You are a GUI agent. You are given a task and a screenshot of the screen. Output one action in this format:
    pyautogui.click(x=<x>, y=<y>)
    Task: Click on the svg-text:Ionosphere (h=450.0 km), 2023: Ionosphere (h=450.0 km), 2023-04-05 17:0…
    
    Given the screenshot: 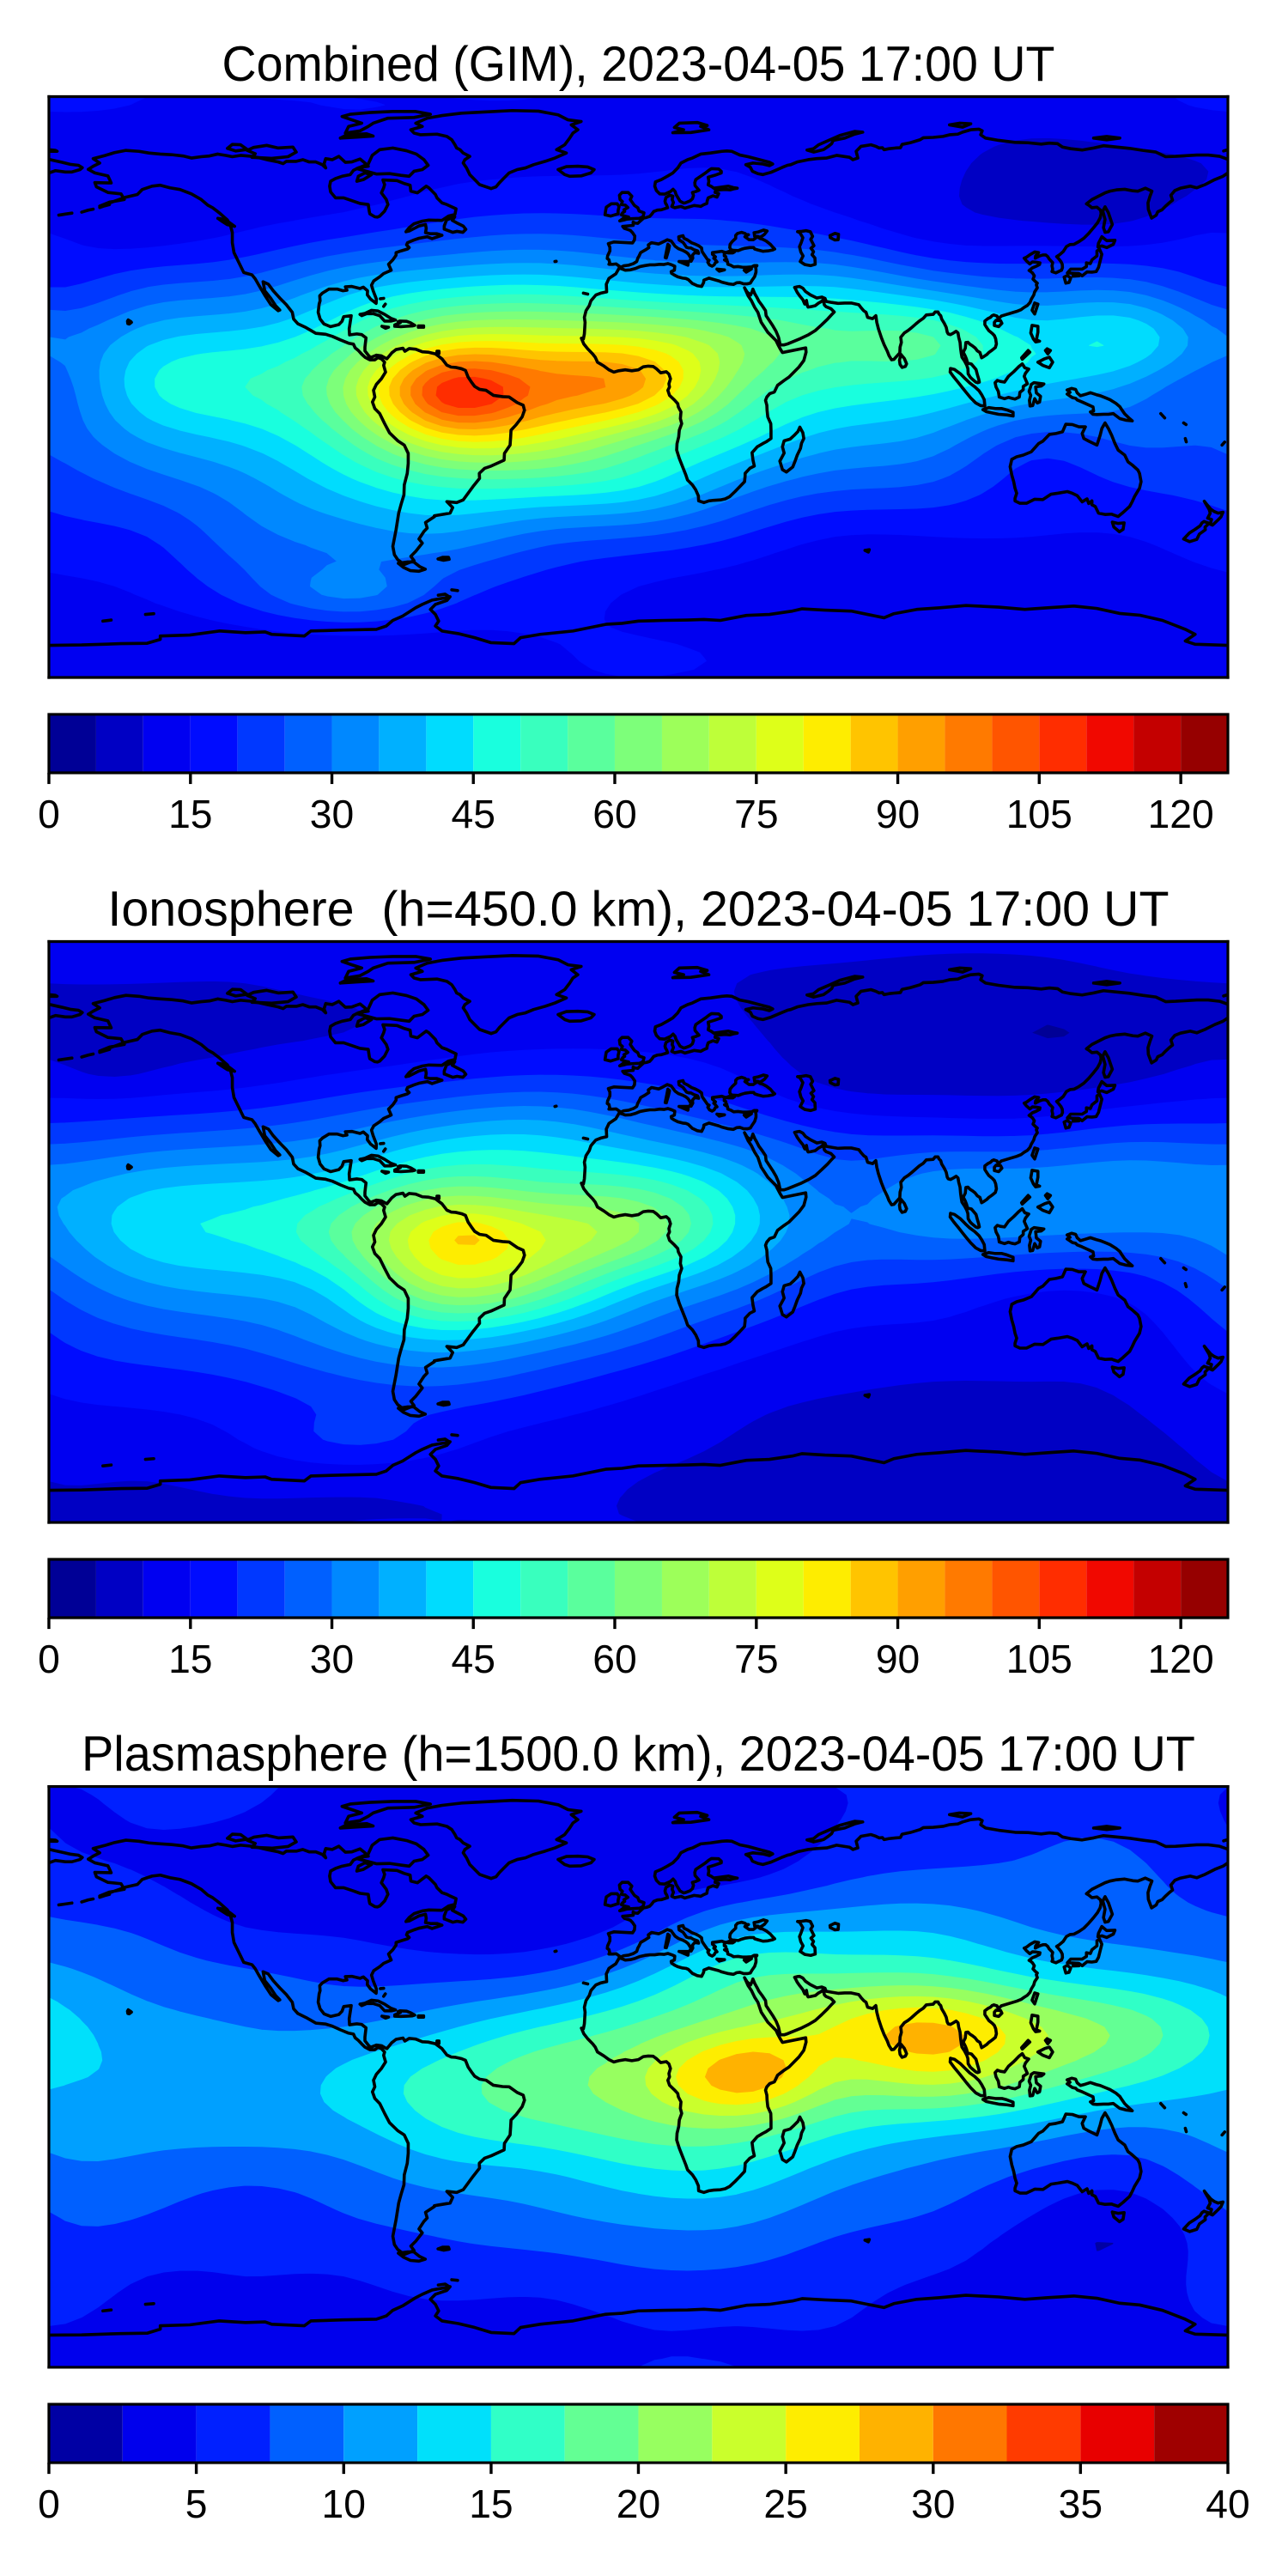 What is the action you would take?
    pyautogui.click(x=638, y=910)
    